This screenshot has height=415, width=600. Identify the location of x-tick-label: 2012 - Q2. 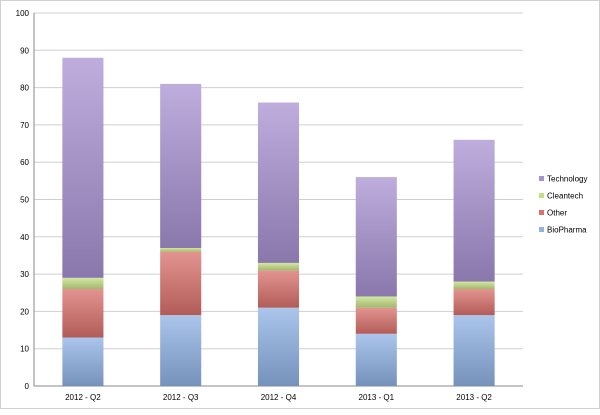
(83, 397).